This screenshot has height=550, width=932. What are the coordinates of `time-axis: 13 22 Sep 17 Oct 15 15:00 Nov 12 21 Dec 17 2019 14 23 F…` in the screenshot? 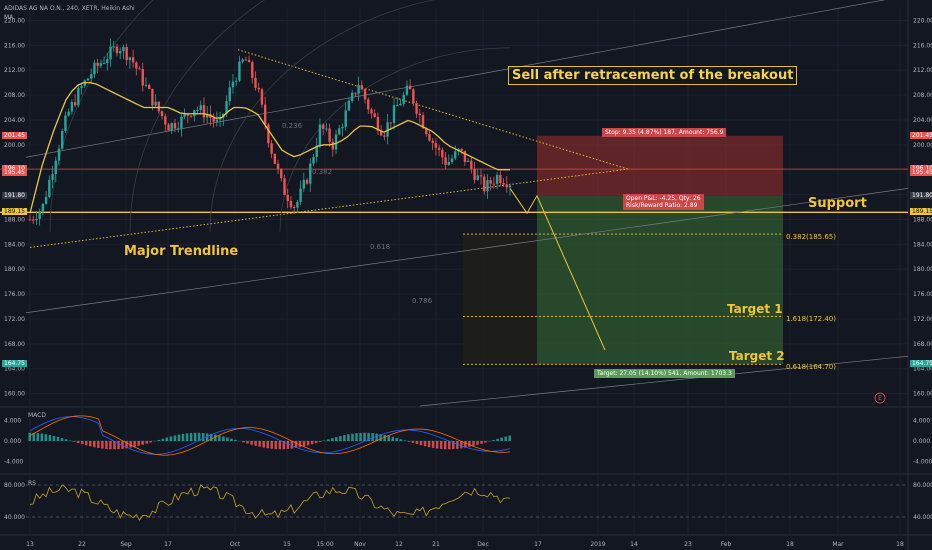 It's located at (465, 544).